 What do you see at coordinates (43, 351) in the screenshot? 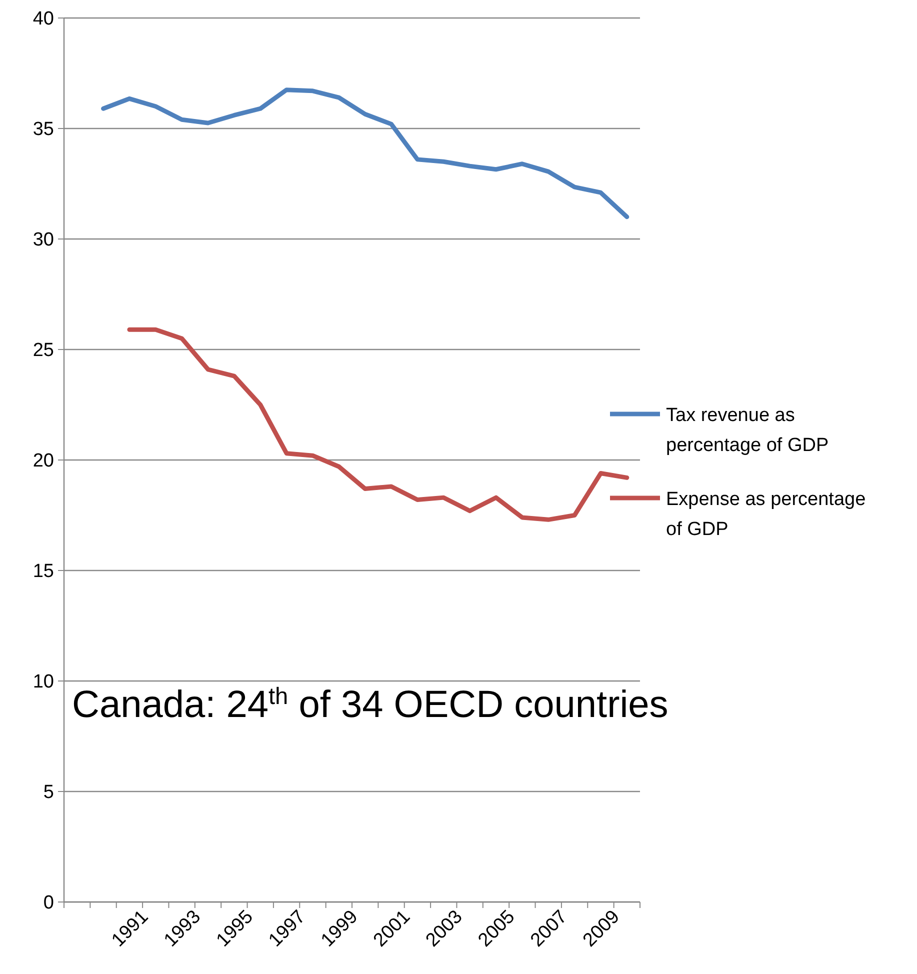
I see `y-tick-label: 25` at bounding box center [43, 351].